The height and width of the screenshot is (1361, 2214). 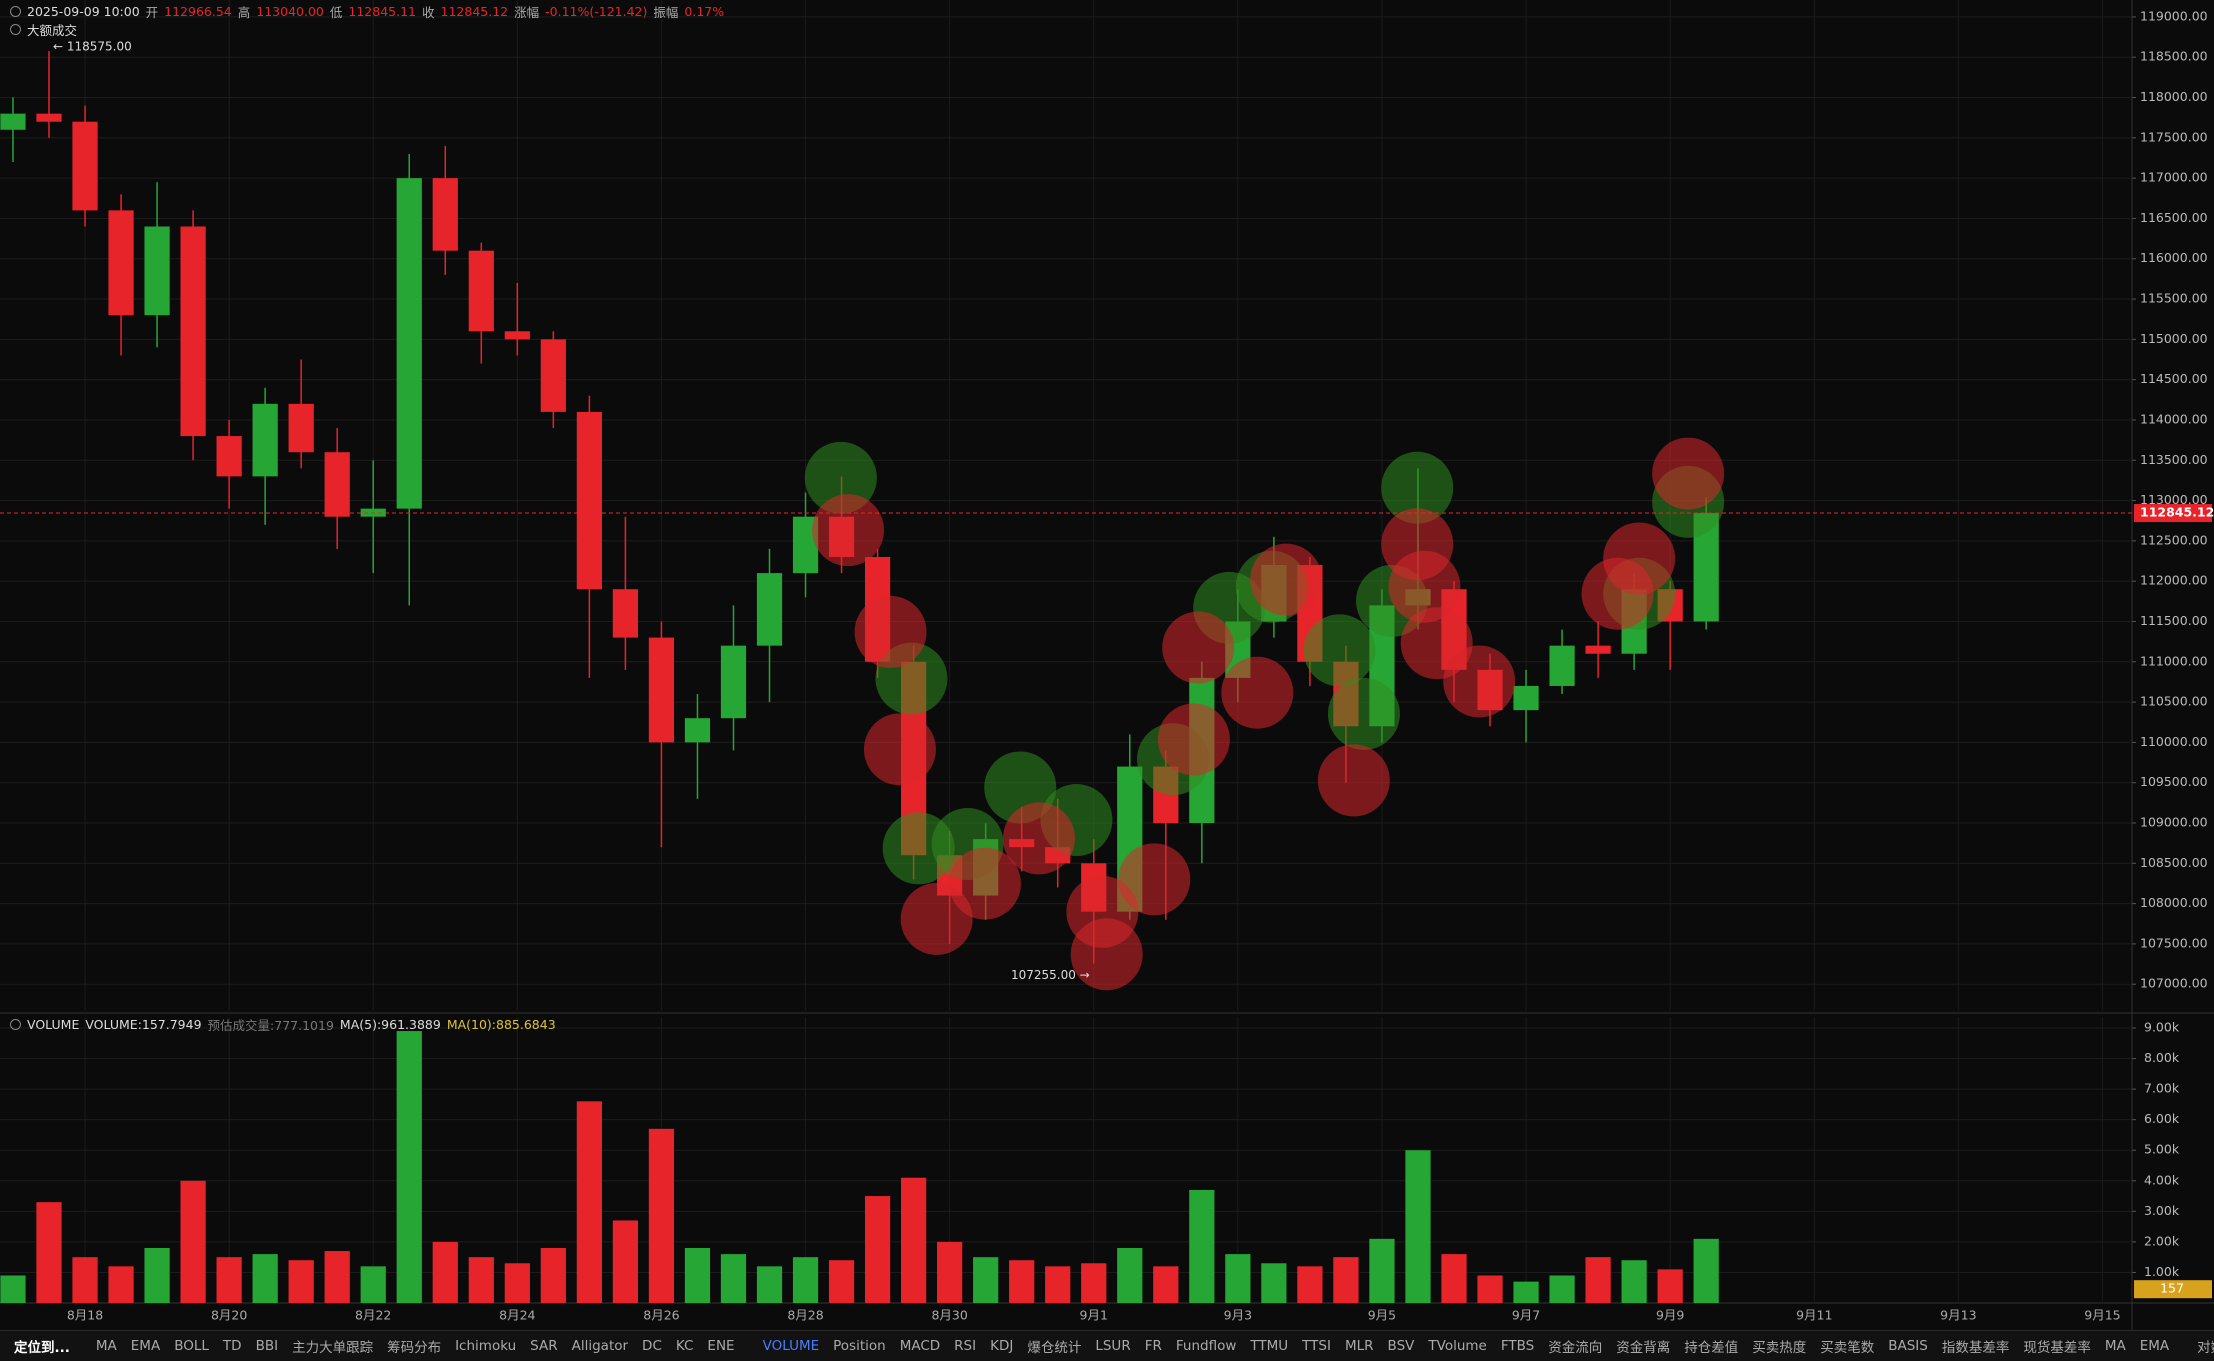 I want to click on y-tick-label: 115000.00, so click(x=2174, y=338).